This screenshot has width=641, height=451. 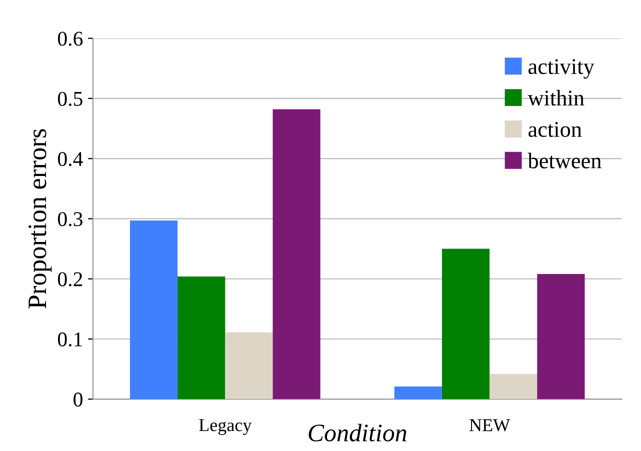 I want to click on y-tick-label: 0.4, so click(x=70, y=159).